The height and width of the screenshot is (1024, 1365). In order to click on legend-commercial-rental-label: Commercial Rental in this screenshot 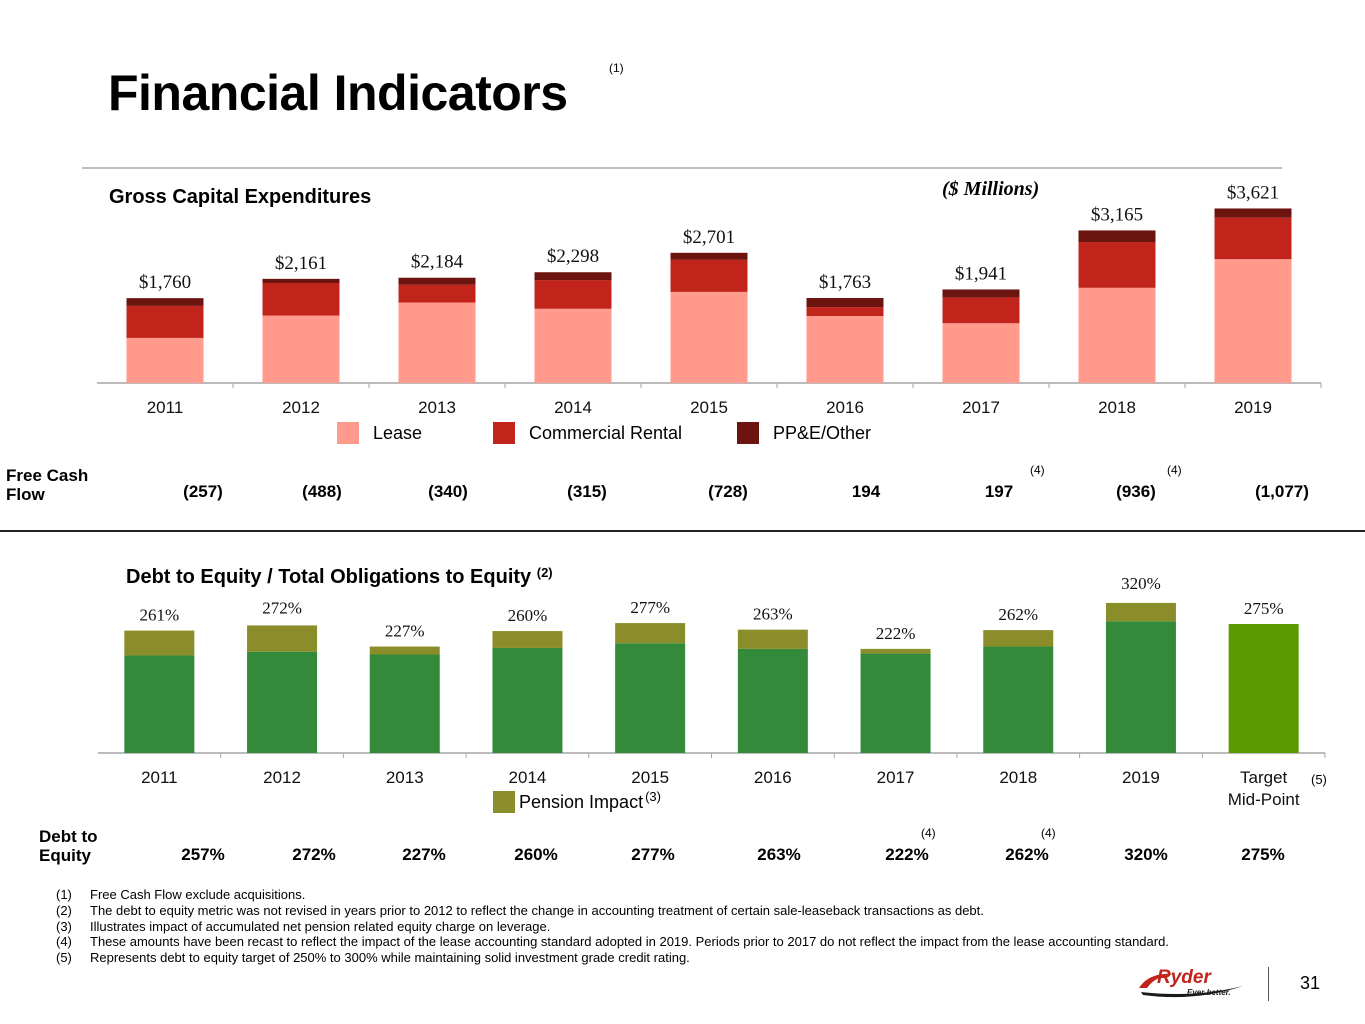, I will do `click(606, 432)`.